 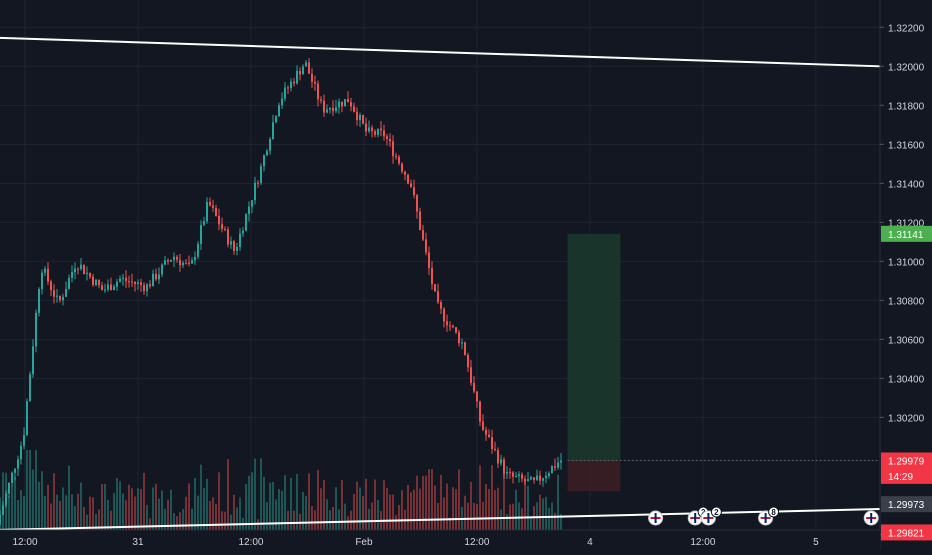 I want to click on target-zone, so click(x=594, y=347).